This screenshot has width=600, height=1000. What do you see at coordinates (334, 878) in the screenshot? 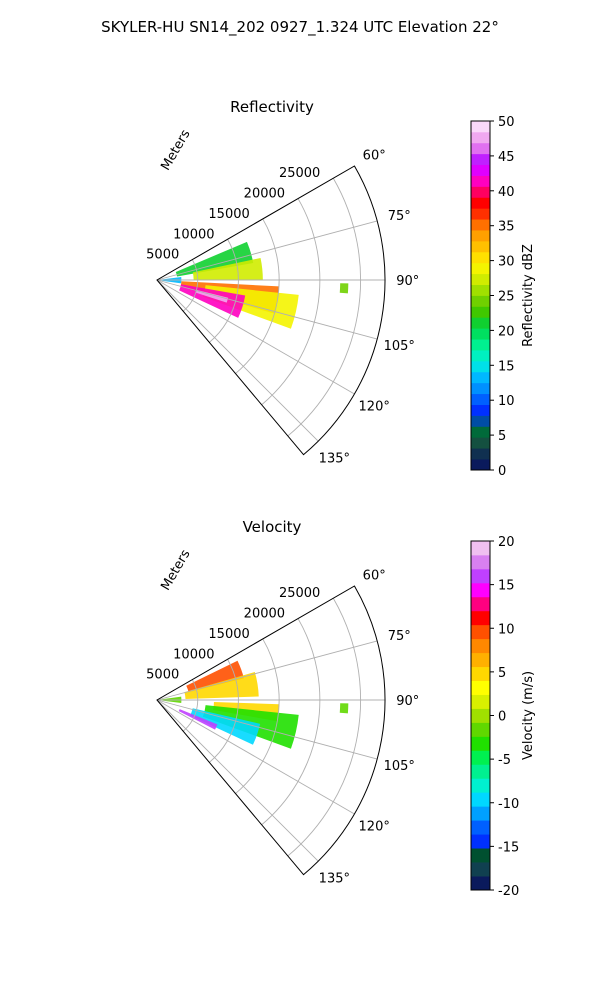
I see `azimuth-tick-label: 135°` at bounding box center [334, 878].